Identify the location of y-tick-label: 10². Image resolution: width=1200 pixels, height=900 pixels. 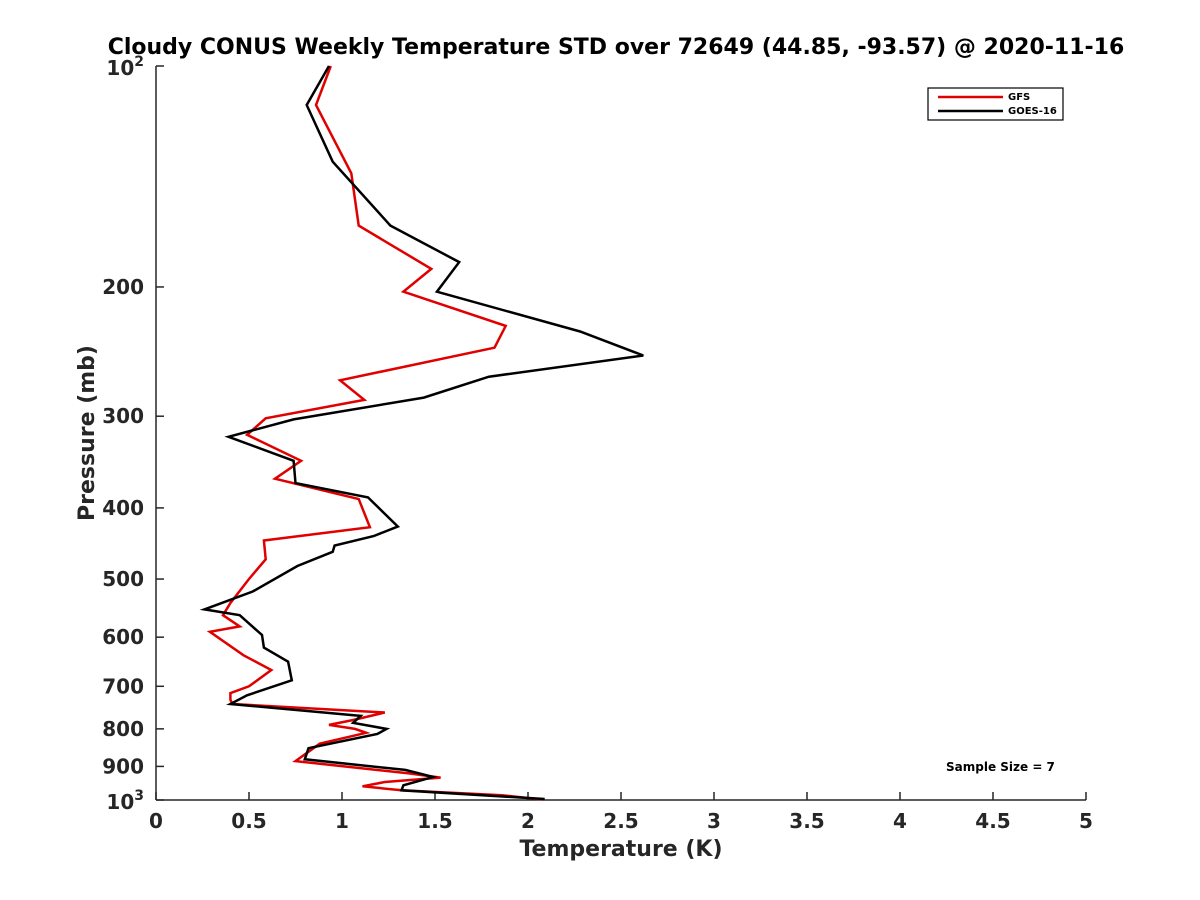
(125, 67).